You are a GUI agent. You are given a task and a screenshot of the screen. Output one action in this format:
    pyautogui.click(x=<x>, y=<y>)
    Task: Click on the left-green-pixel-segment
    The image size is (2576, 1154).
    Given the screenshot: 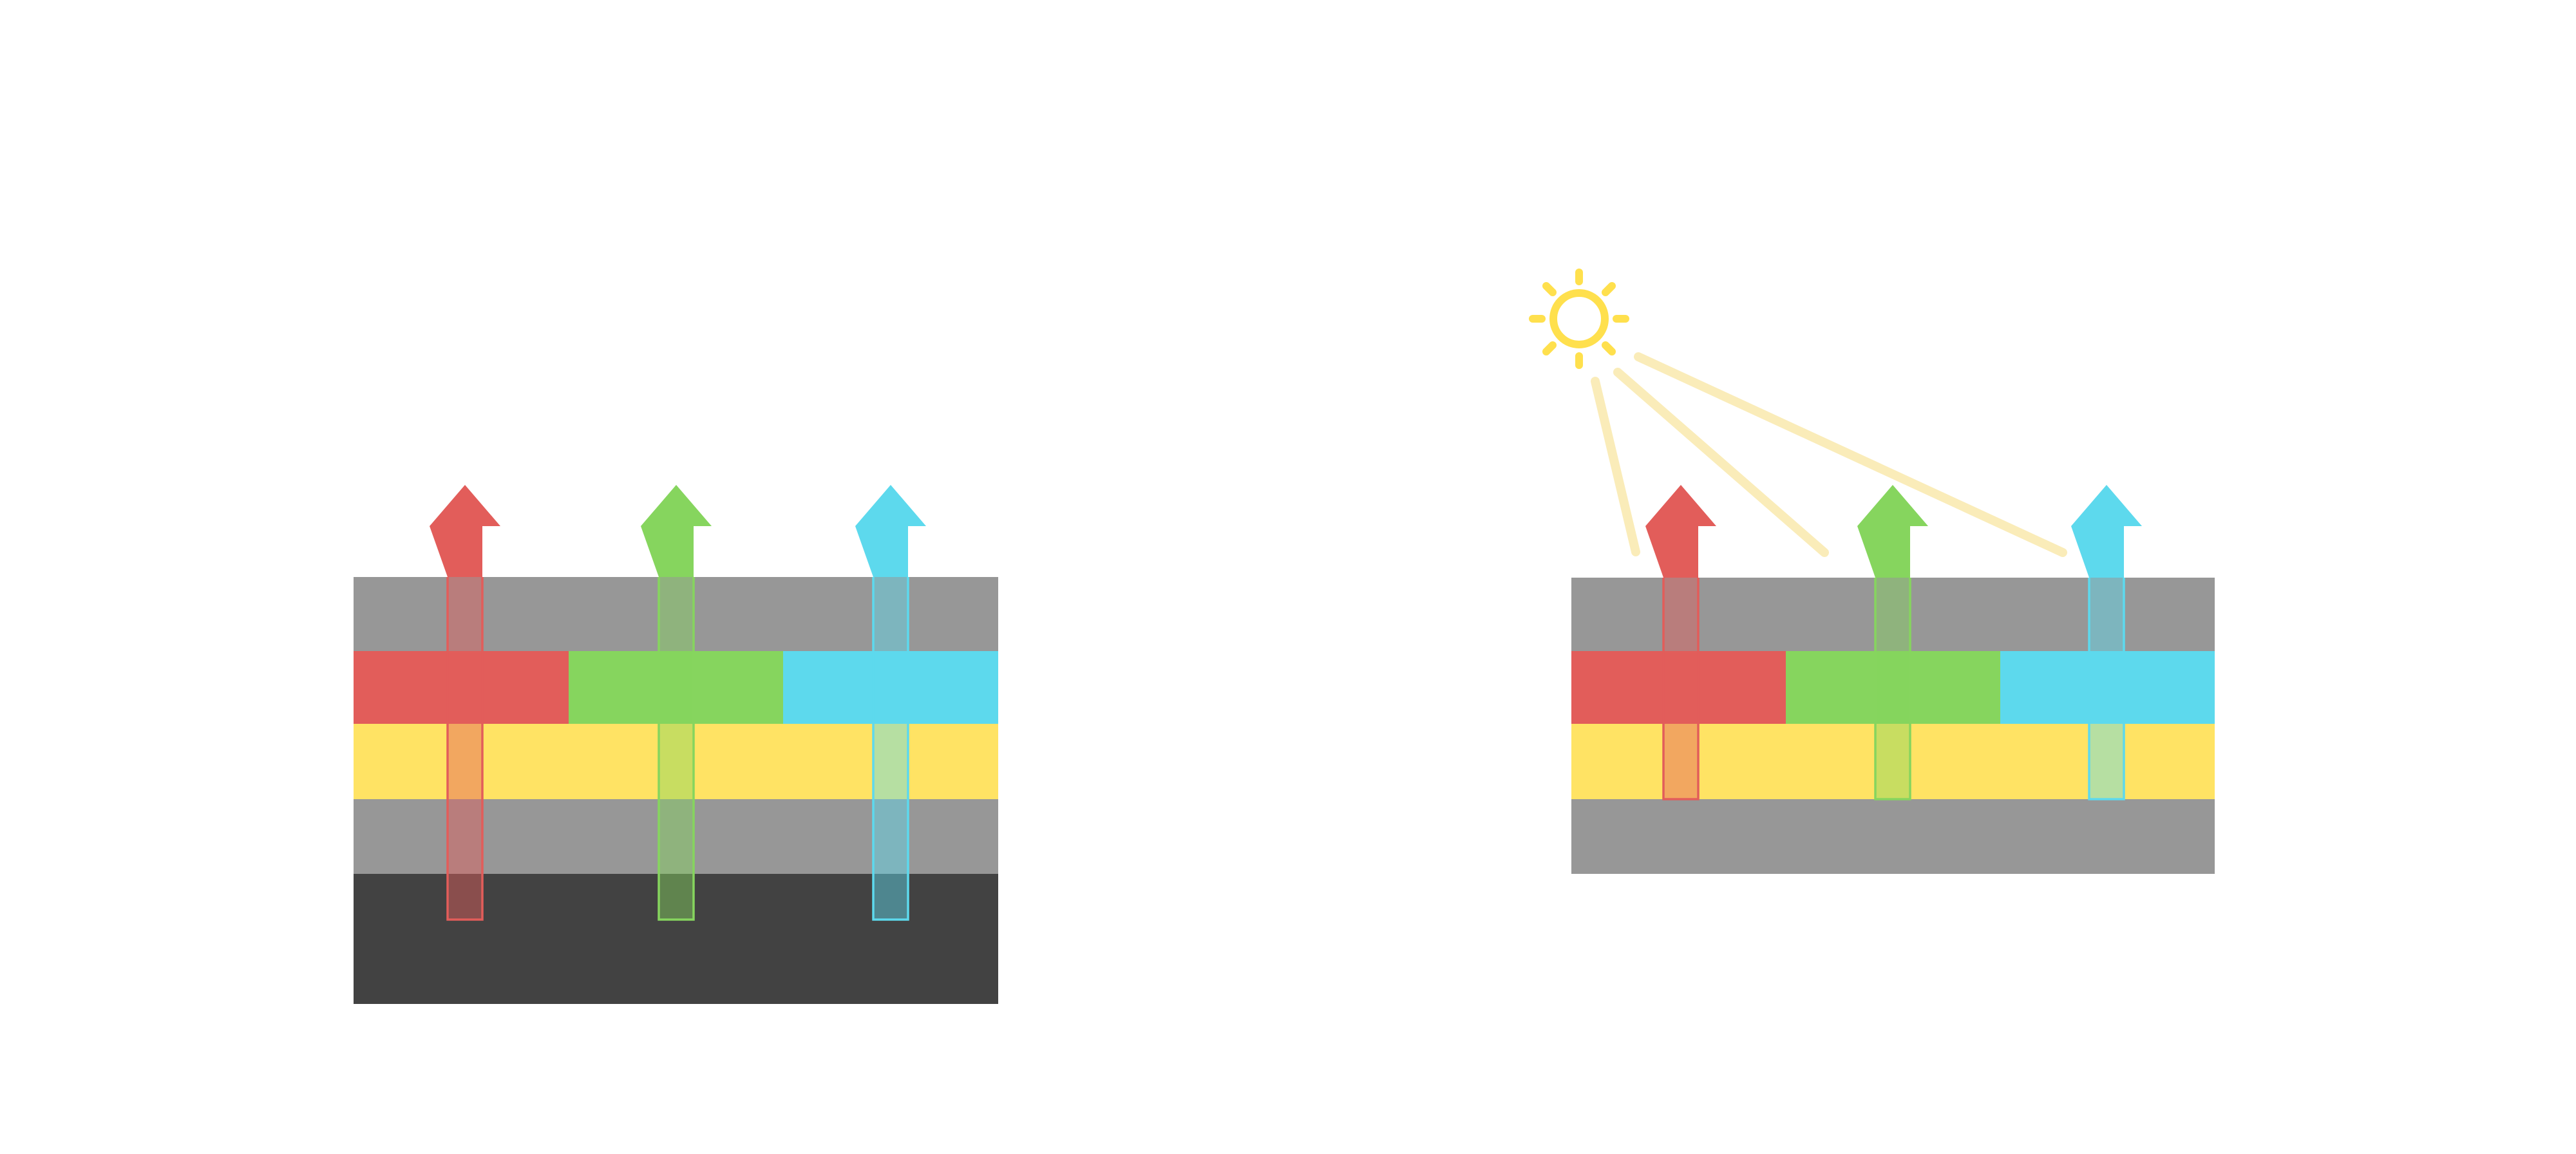 What is the action you would take?
    pyautogui.click(x=676, y=687)
    